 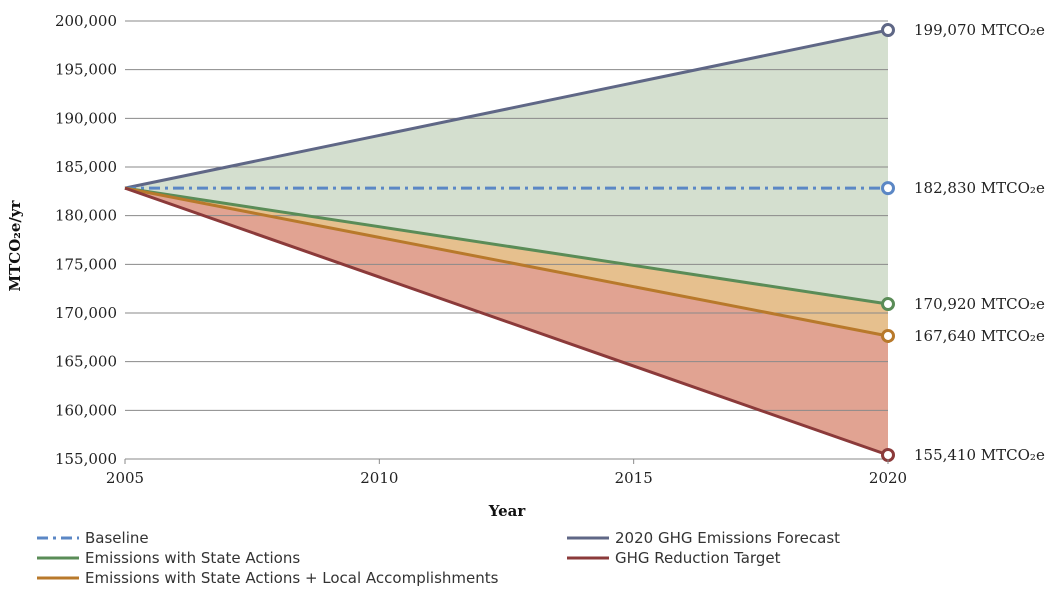 What do you see at coordinates (888, 478) in the screenshot?
I see `x-tick-label: 2020` at bounding box center [888, 478].